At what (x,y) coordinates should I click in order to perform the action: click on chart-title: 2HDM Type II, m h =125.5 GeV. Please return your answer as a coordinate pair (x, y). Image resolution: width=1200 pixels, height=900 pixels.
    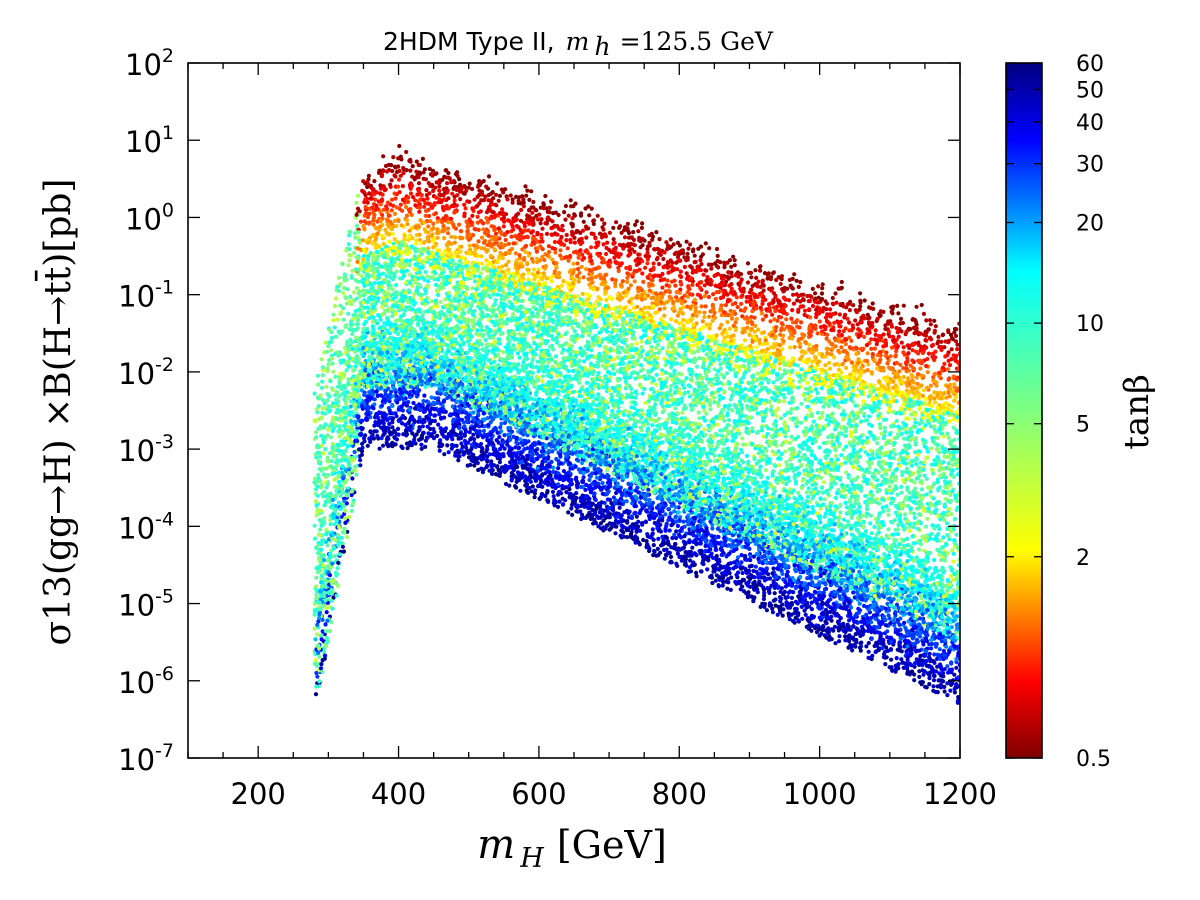
    Looking at the image, I should click on (578, 44).